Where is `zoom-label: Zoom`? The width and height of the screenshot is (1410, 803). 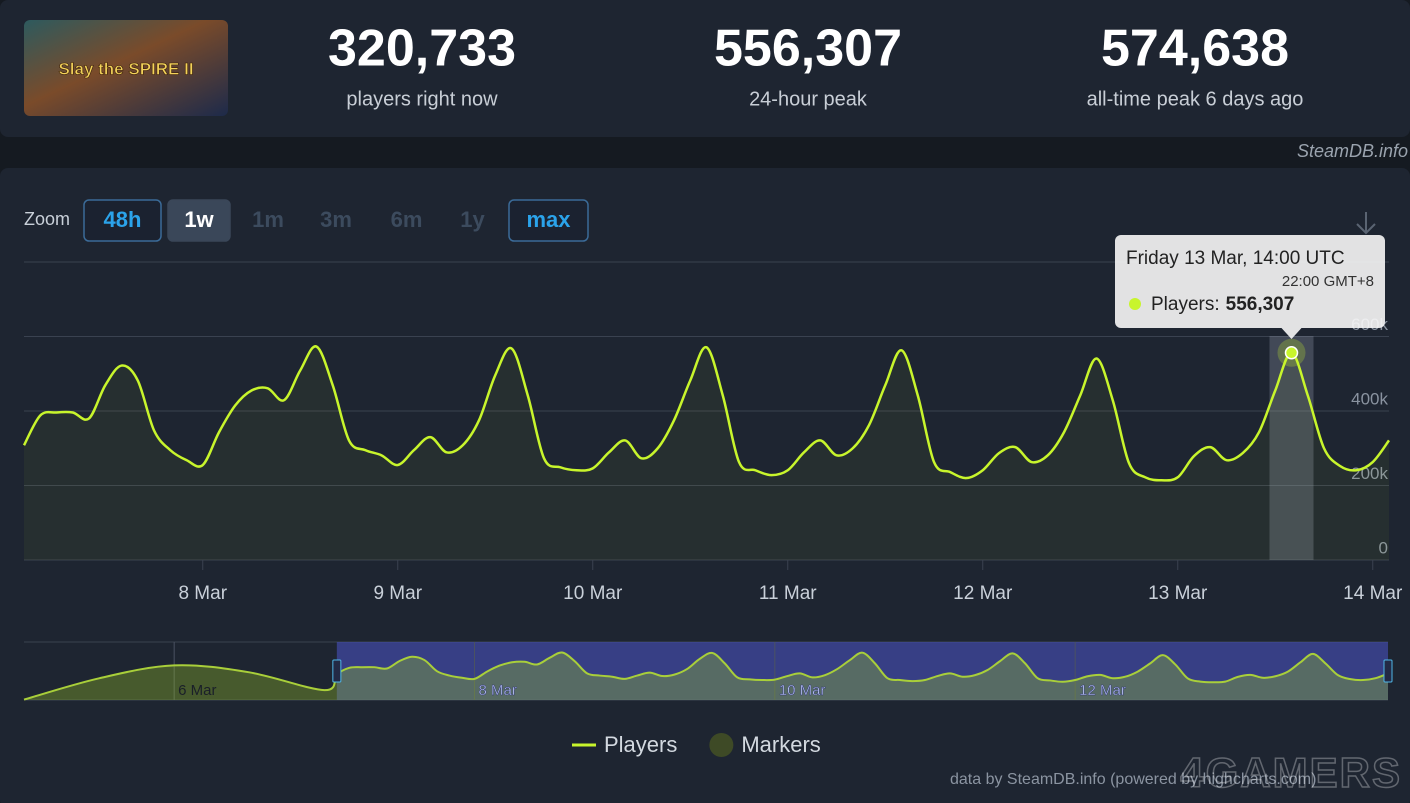
zoom-label: Zoom is located at coordinates (47, 219).